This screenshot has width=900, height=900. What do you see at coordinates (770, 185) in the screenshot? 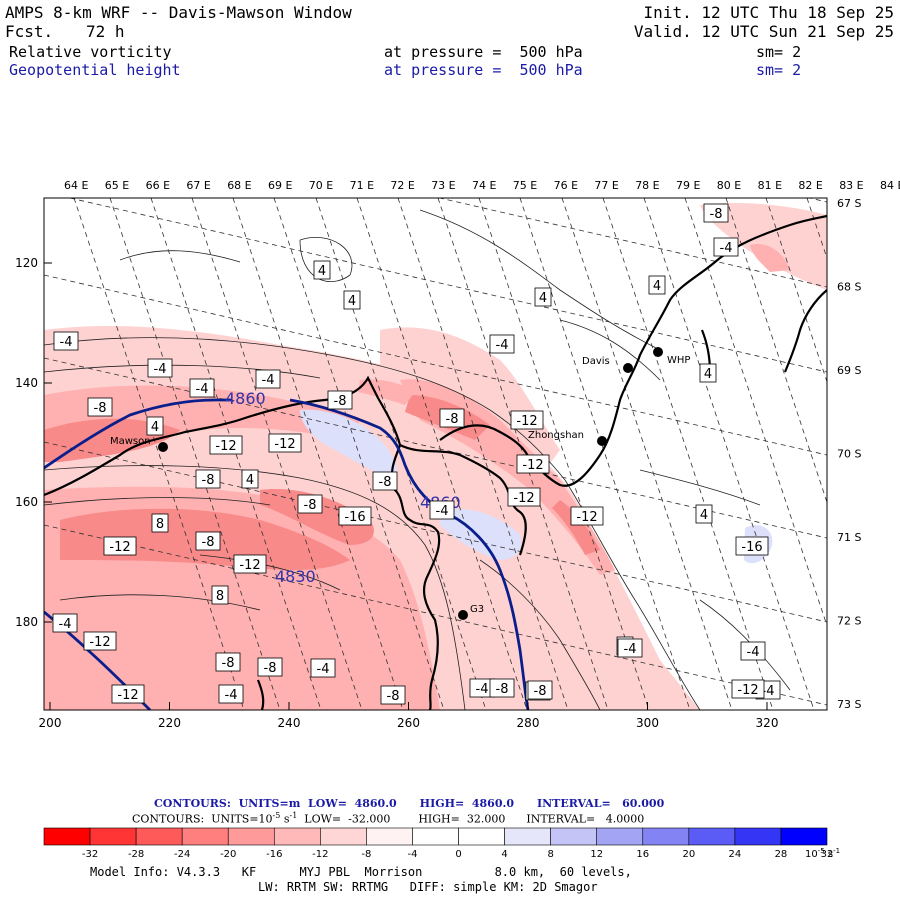
I see `longitude-label: 81 E` at bounding box center [770, 185].